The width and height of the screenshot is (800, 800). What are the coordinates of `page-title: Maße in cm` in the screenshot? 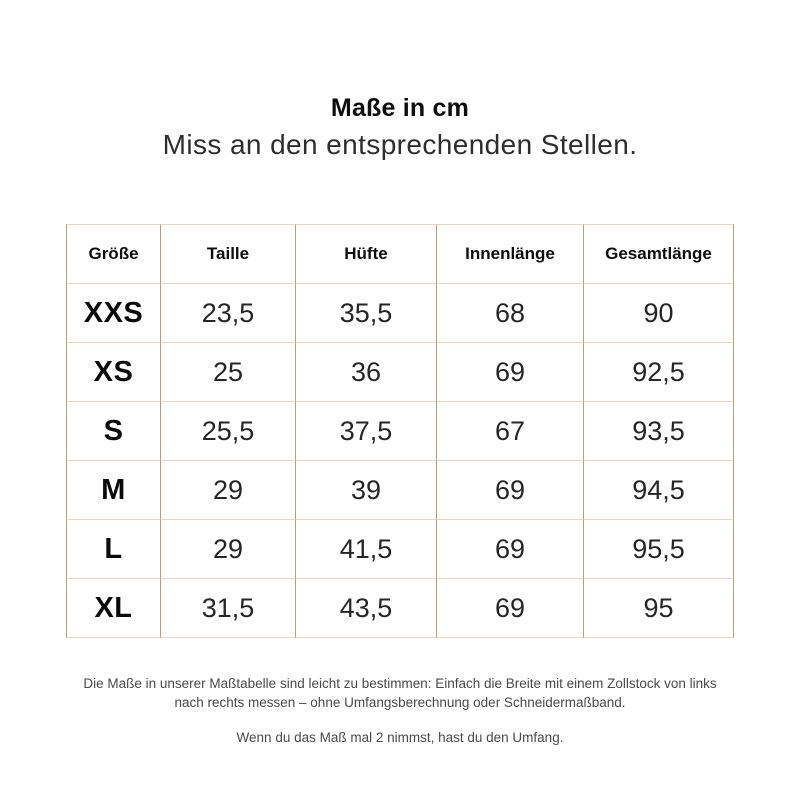 It's located at (400, 108).